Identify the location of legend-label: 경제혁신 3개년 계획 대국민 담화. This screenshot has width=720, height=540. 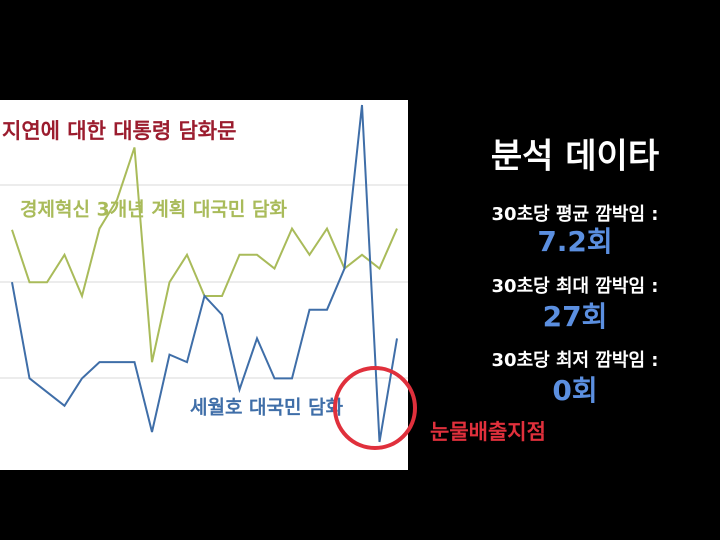
(153, 210).